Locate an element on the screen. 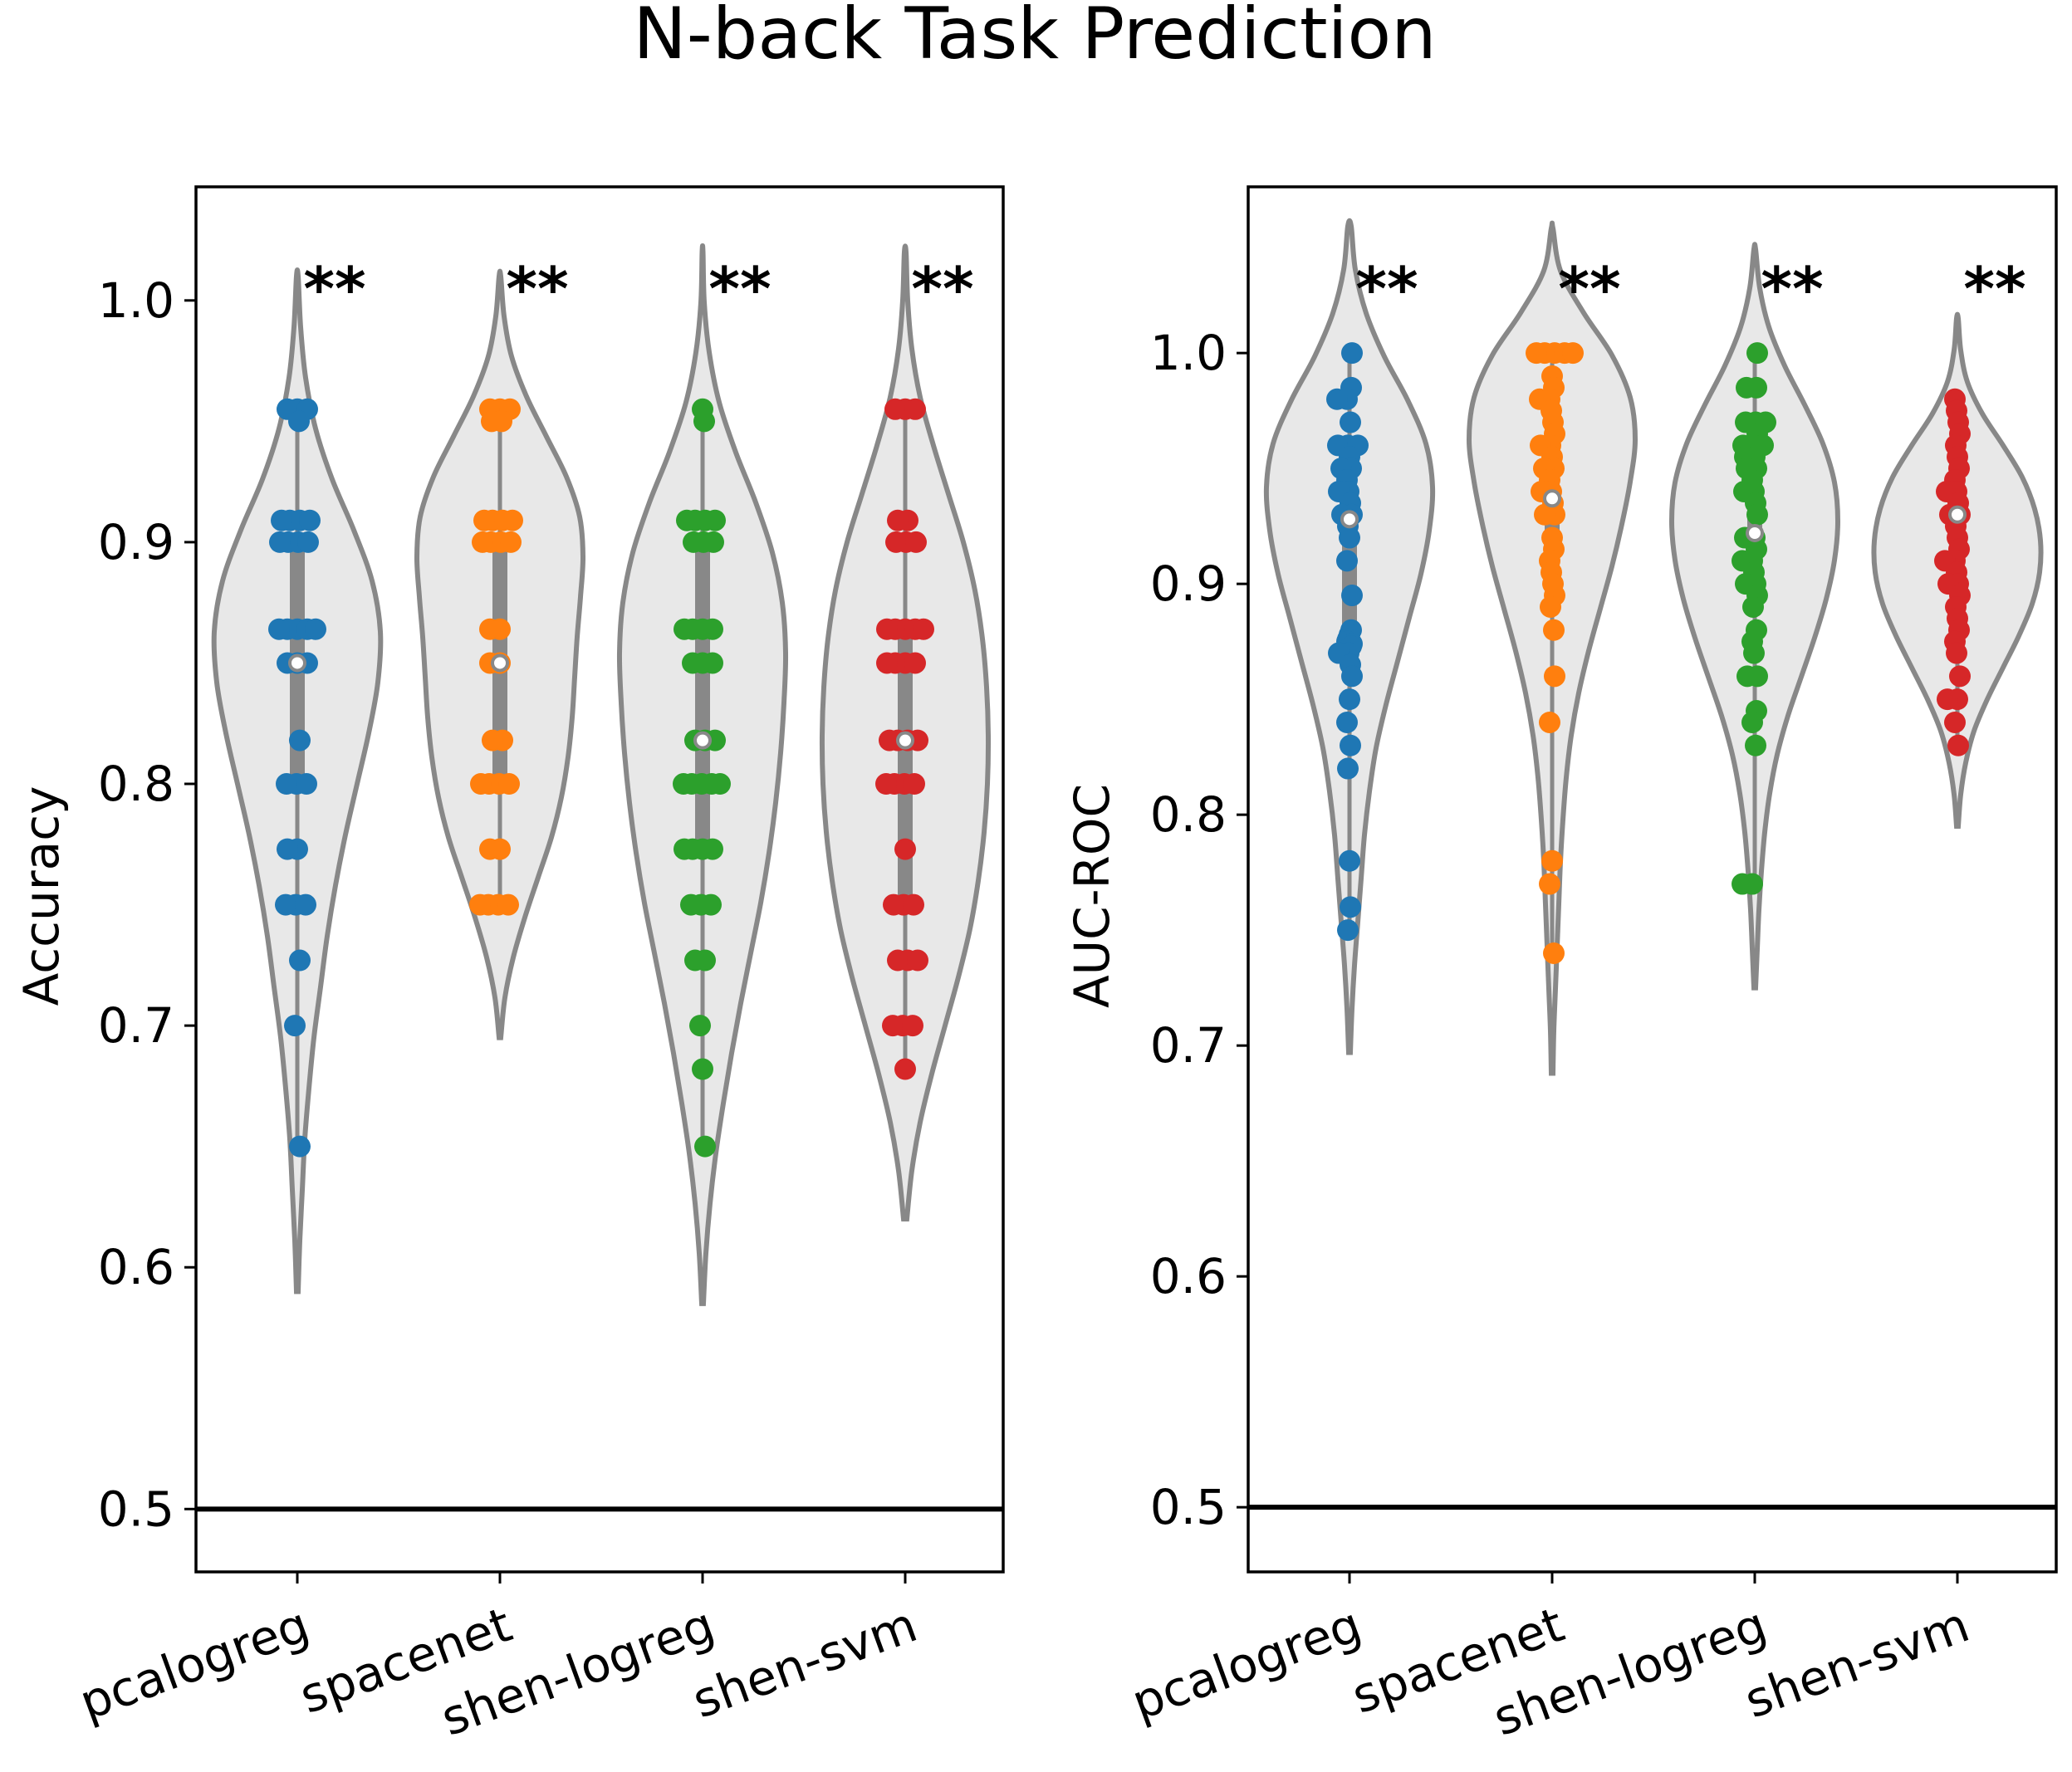 The width and height of the screenshot is (2072, 1772). y-axis-label: Accuracy is located at coordinates (41, 896).